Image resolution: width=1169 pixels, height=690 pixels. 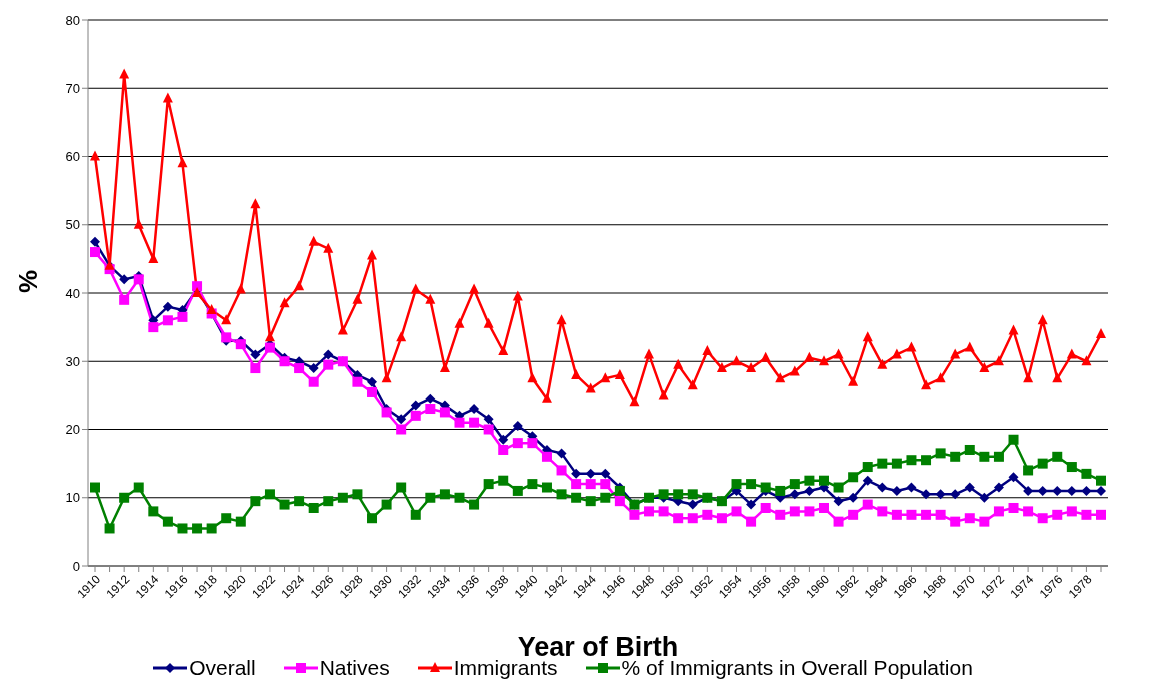 What do you see at coordinates (72, 293) in the screenshot?
I see `y-tick-label: 40` at bounding box center [72, 293].